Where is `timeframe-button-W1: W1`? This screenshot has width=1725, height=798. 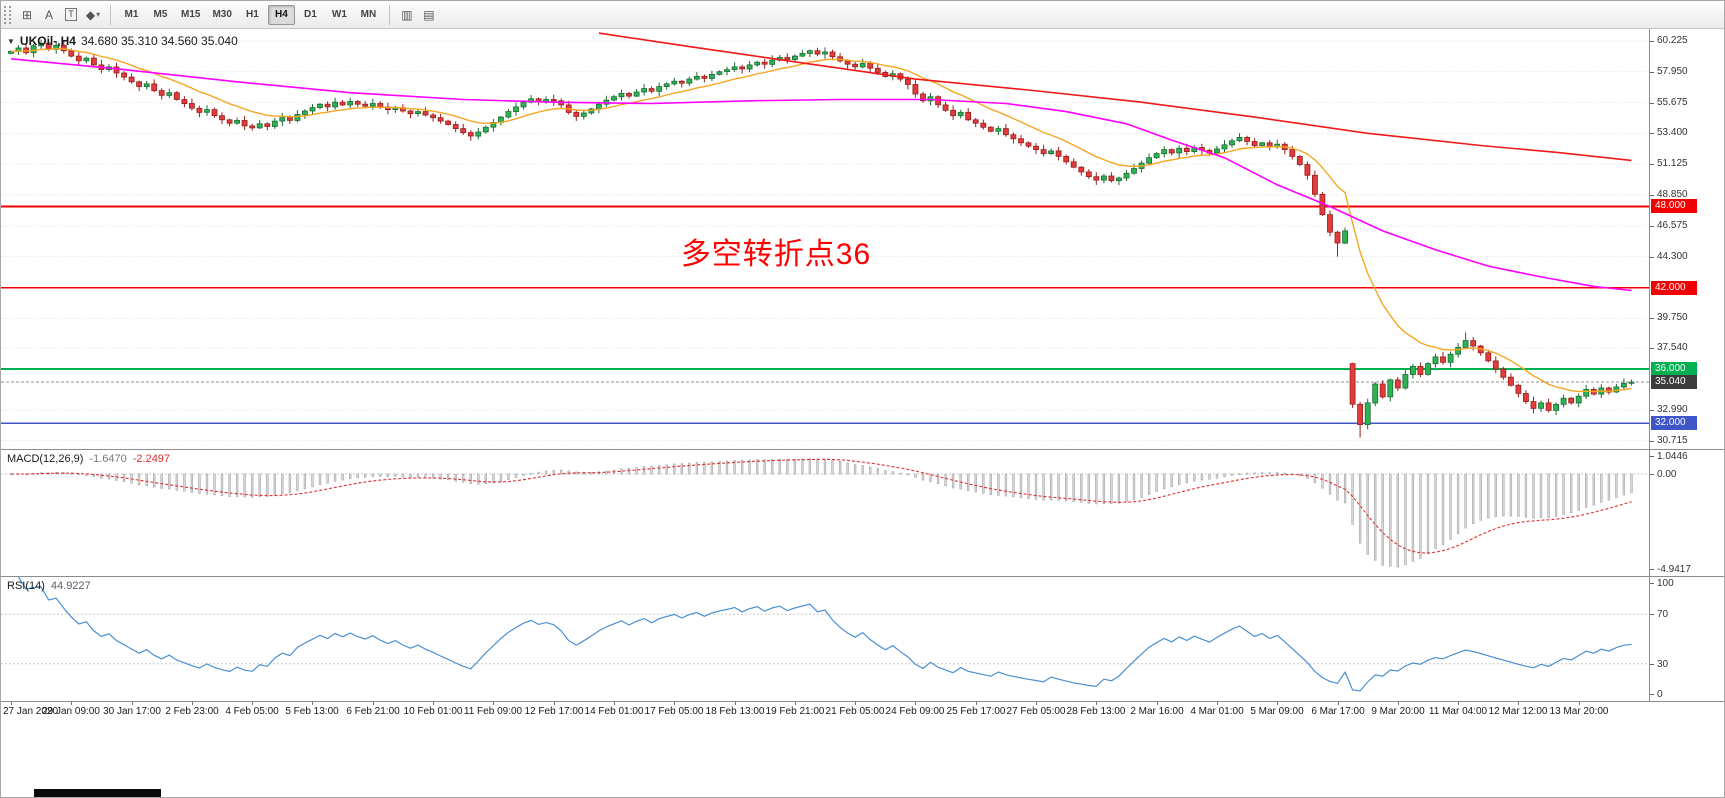 timeframe-button-W1: W1 is located at coordinates (339, 14).